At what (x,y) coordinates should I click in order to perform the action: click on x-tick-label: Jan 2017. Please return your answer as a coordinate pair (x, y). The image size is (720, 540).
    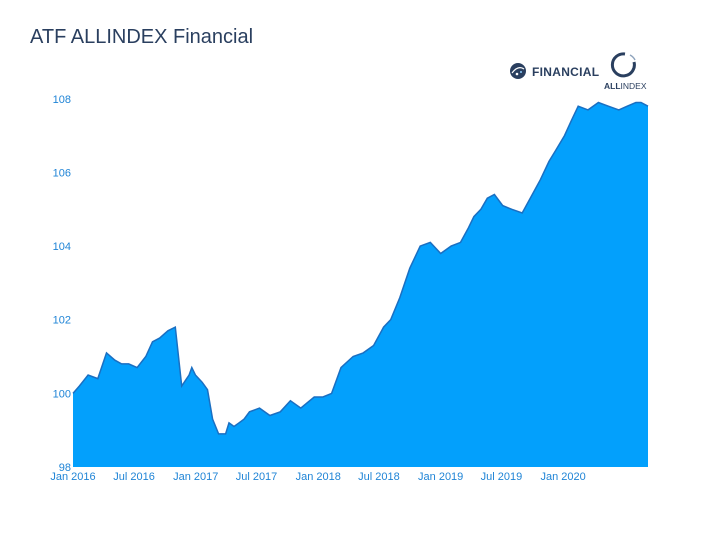
    Looking at the image, I should click on (195, 477).